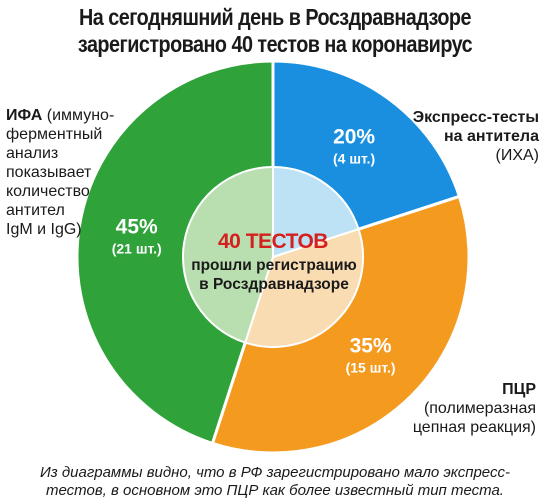 The width and height of the screenshot is (550, 504). Describe the element at coordinates (35, 210) in the screenshot. I see `ifa-line: антител` at that location.